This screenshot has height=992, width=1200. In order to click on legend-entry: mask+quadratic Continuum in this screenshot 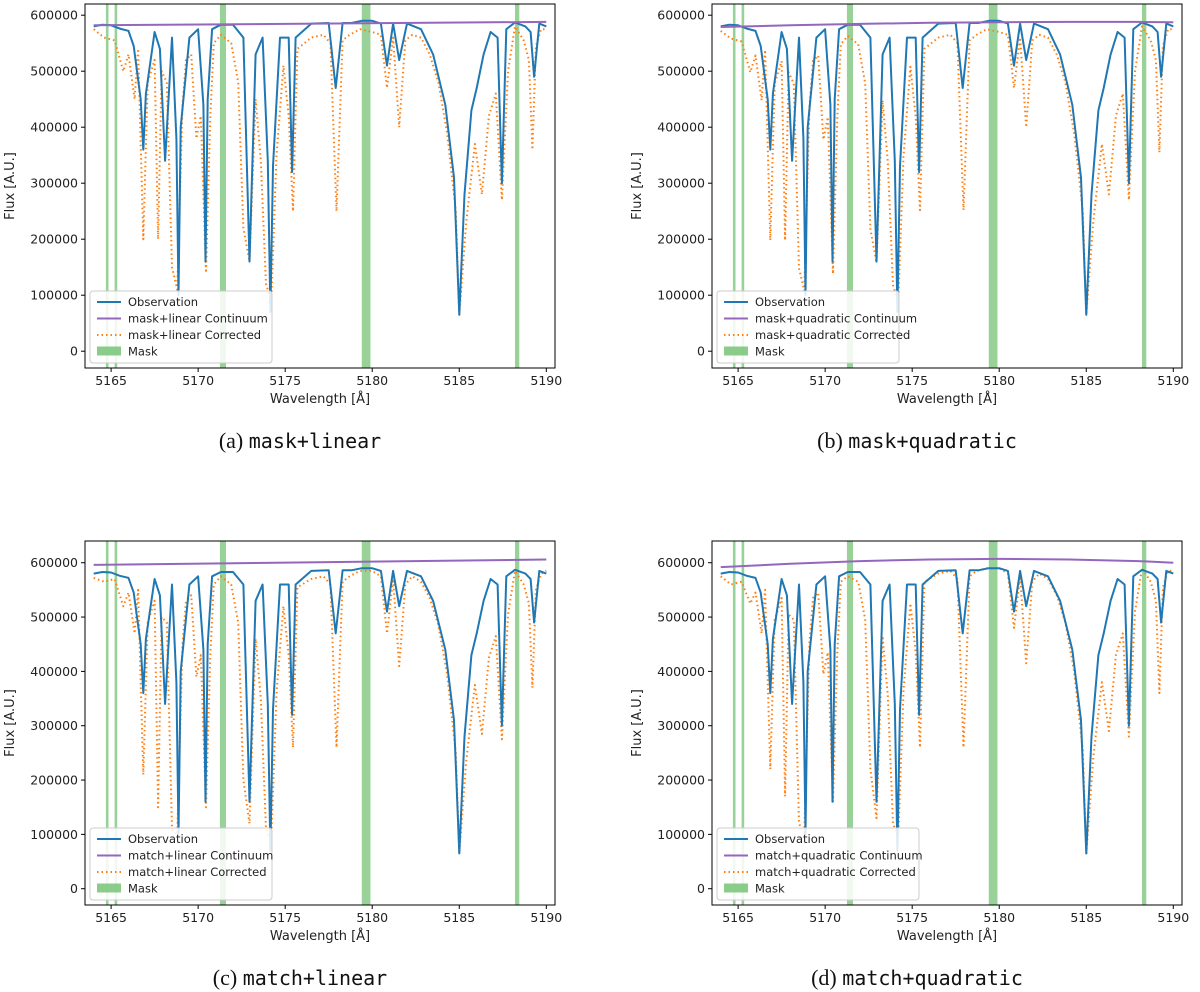, I will do `click(836, 319)`.